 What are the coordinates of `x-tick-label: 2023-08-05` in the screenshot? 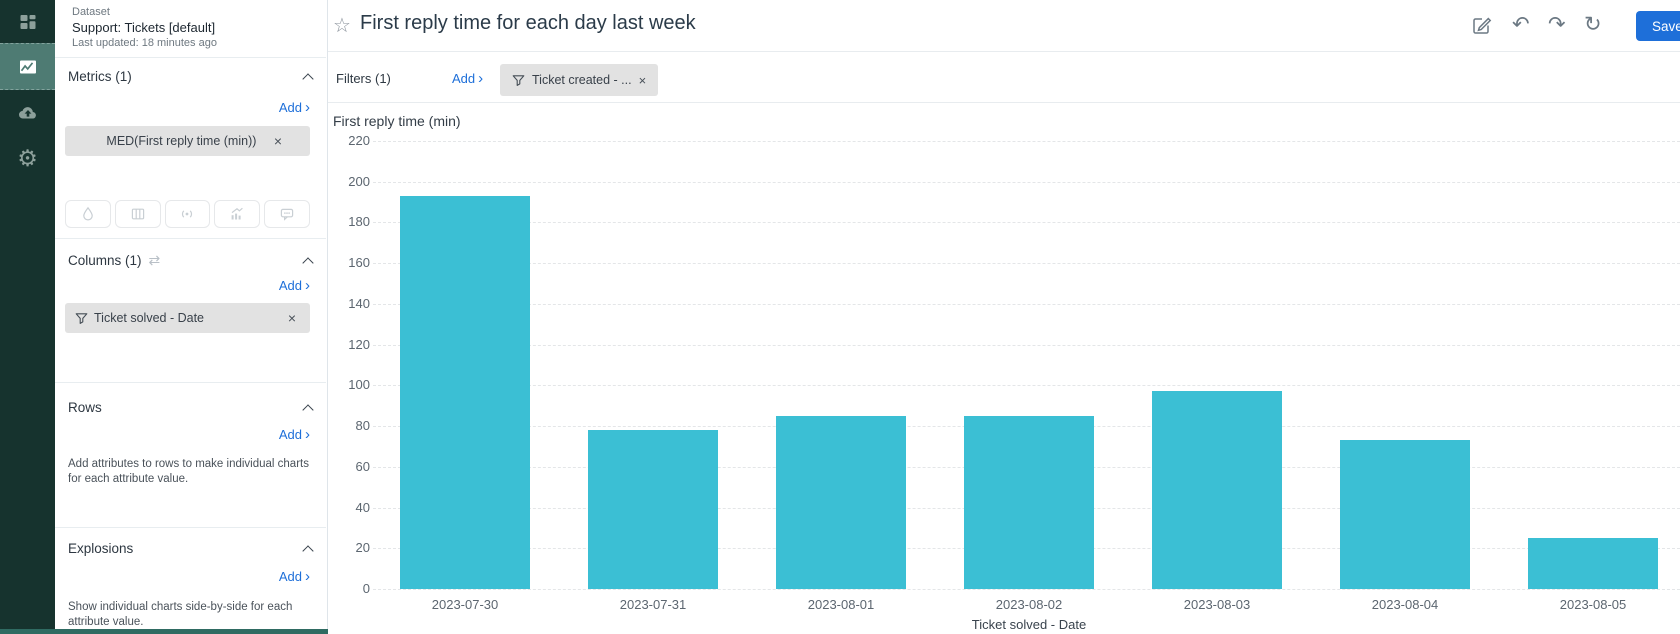 It's located at (1593, 604).